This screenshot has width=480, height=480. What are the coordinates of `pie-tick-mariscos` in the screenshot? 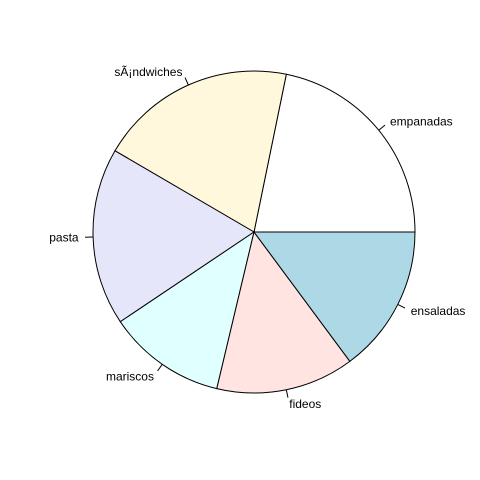 It's located at (160, 367).